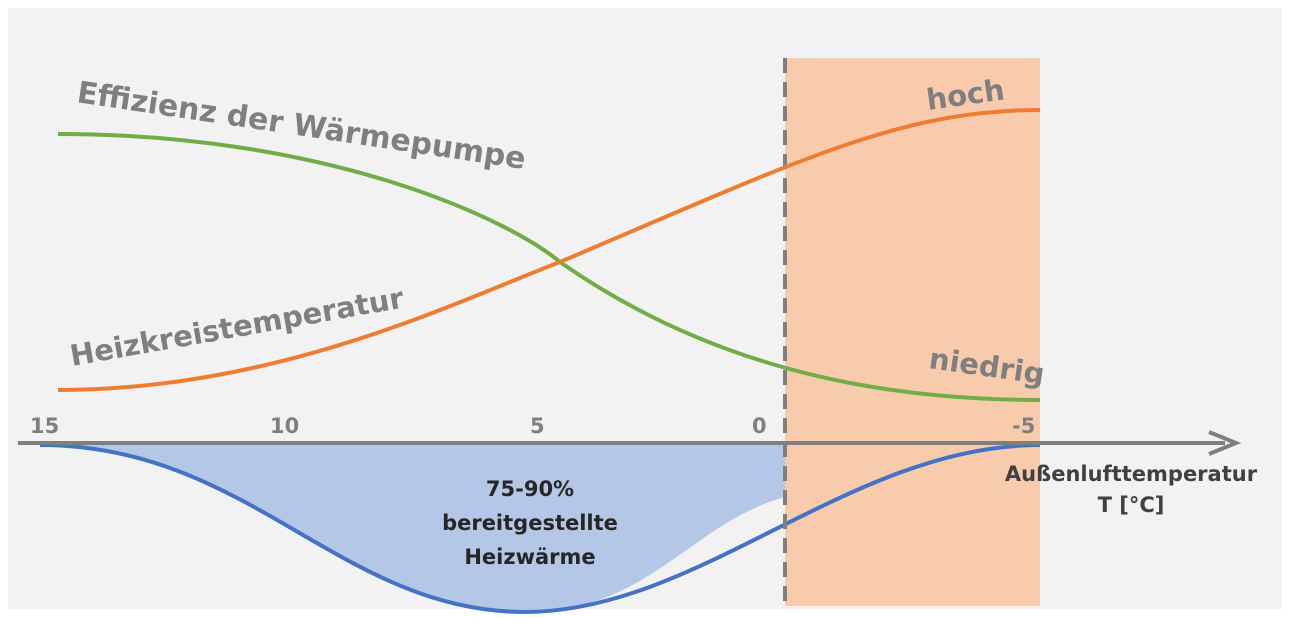 This screenshot has height=617, width=1290. Describe the element at coordinates (301, 126) in the screenshot. I see `efficiency-curve-label: Effizienz der Wärmepumpe` at that location.